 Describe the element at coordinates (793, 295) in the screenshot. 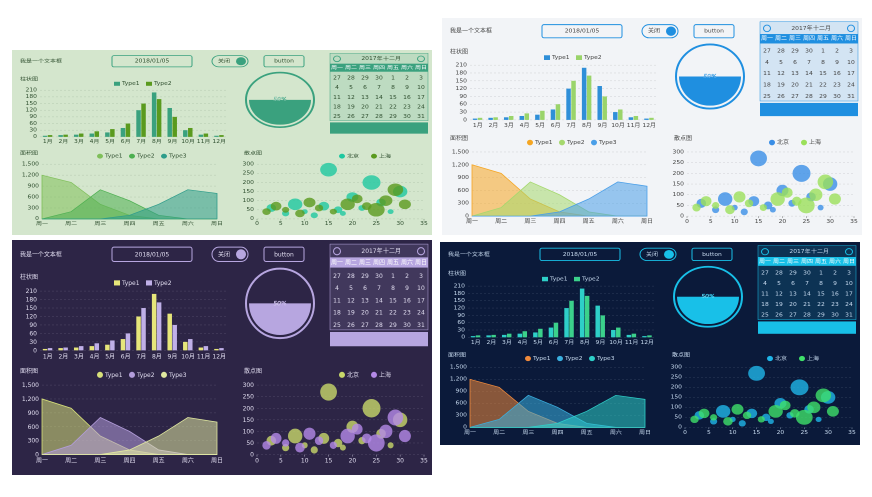

I see `calendar-day: 13` at that location.